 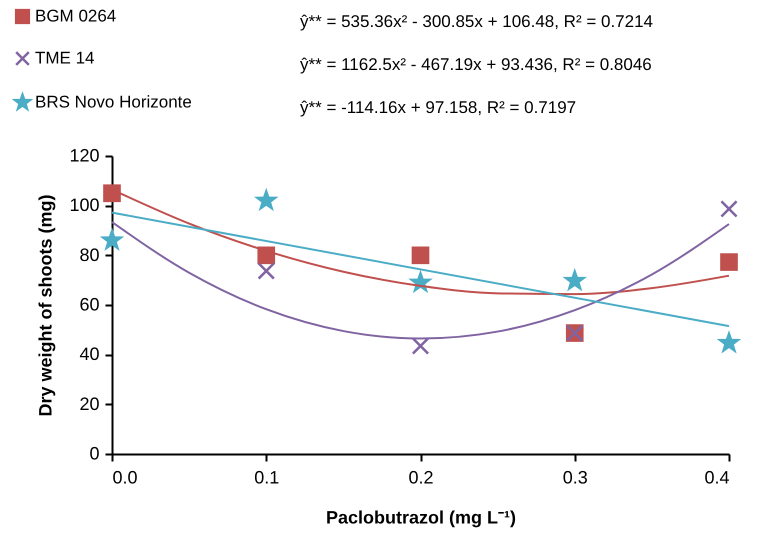 I want to click on x-tick-label: 0.1, so click(x=267, y=478).